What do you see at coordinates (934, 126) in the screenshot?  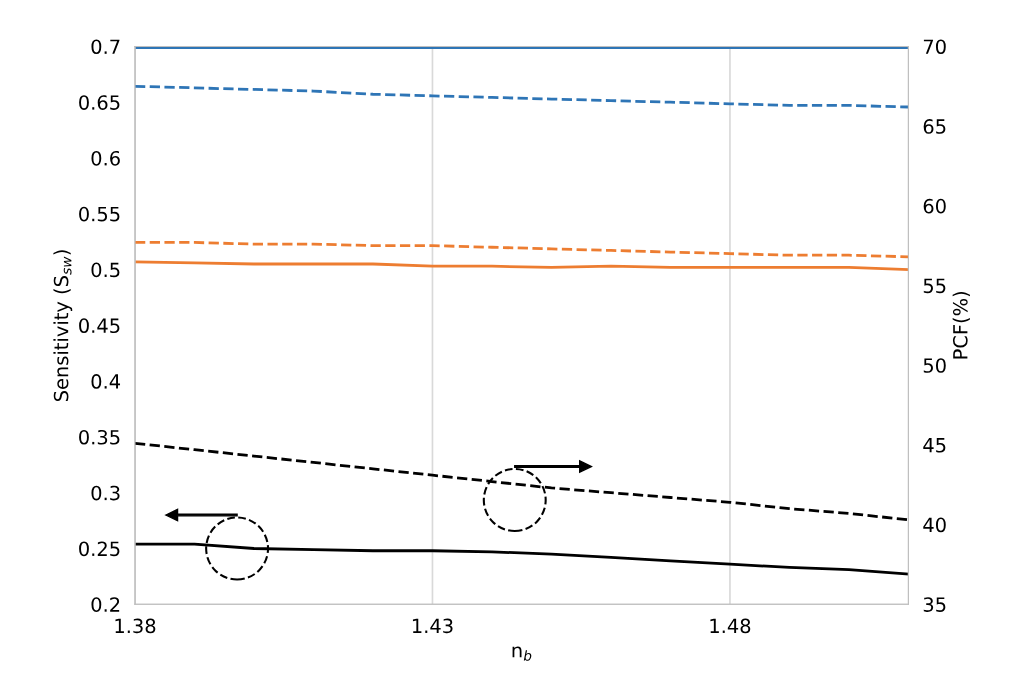 I see `y2-tick-label: 65` at bounding box center [934, 126].